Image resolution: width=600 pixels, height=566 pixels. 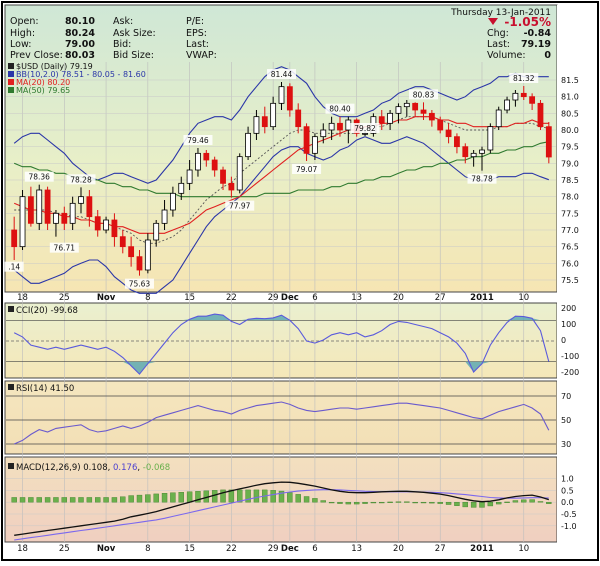 I want to click on x-tick-label: 18, so click(x=22, y=298).